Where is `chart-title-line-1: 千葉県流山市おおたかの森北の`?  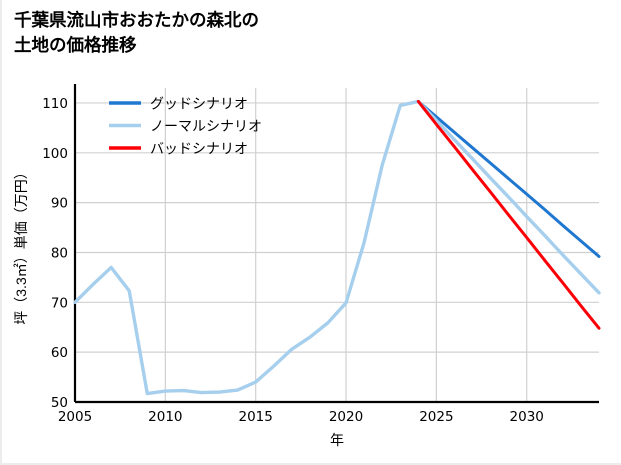
chart-title-line-1: 千葉県流山市おおたかの森北の is located at coordinates (136, 20).